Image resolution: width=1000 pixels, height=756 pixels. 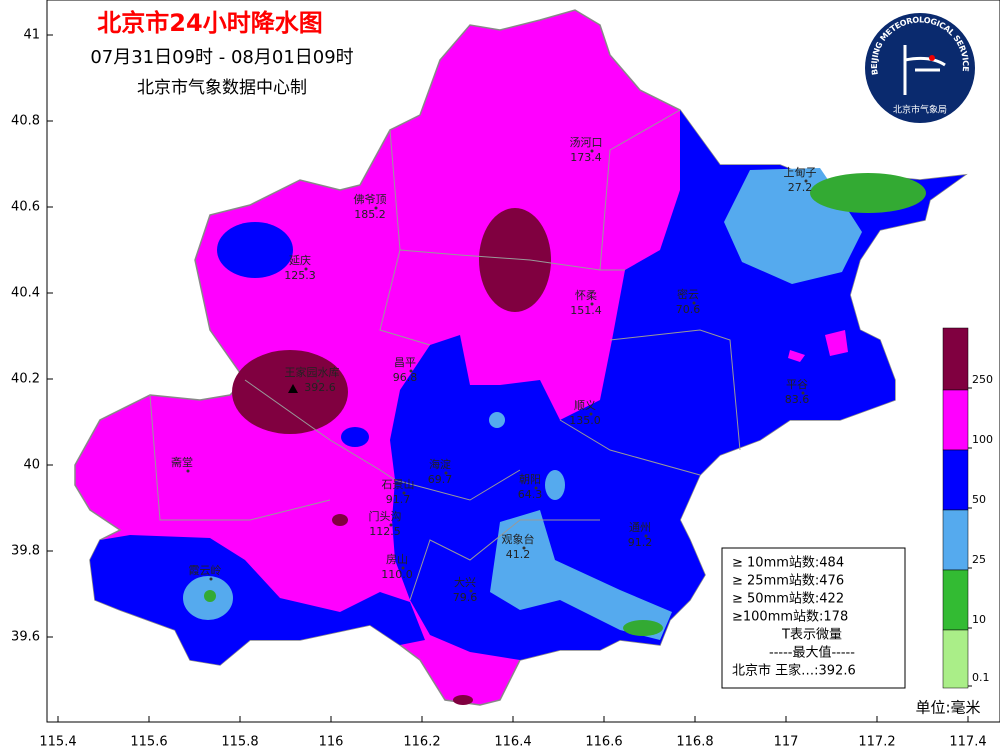 I want to click on station-value: 96.8, so click(x=405, y=377).